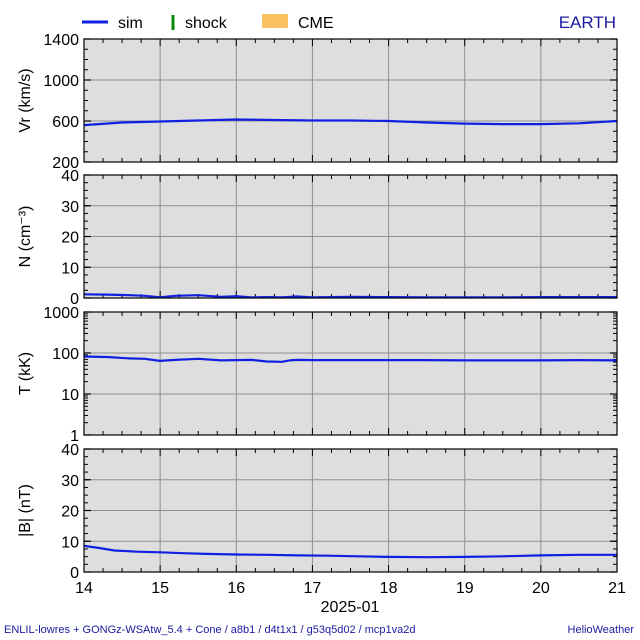 Image resolution: width=640 pixels, height=640 pixels. I want to click on x-tick-label: 15, so click(160, 588).